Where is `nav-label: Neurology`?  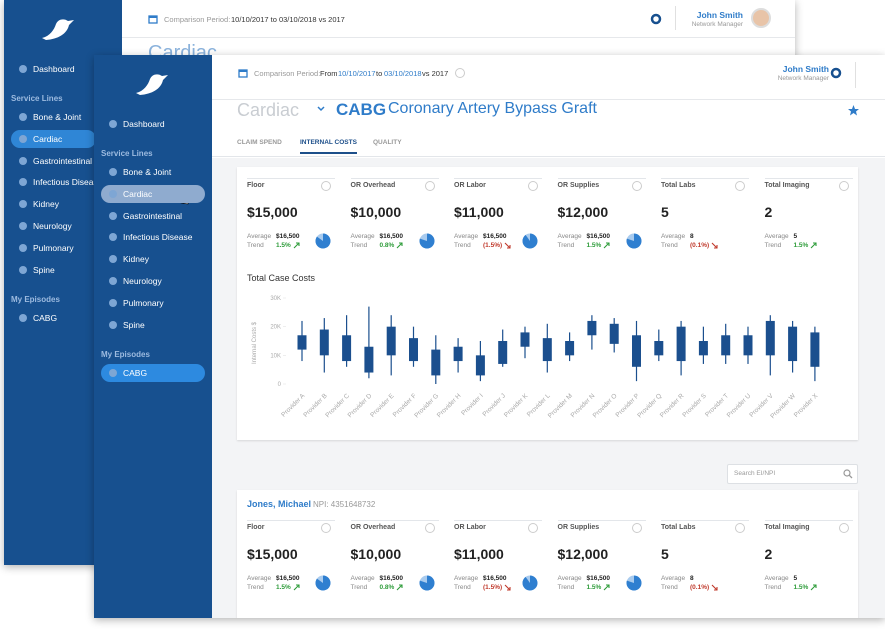 nav-label: Neurology is located at coordinates (142, 281).